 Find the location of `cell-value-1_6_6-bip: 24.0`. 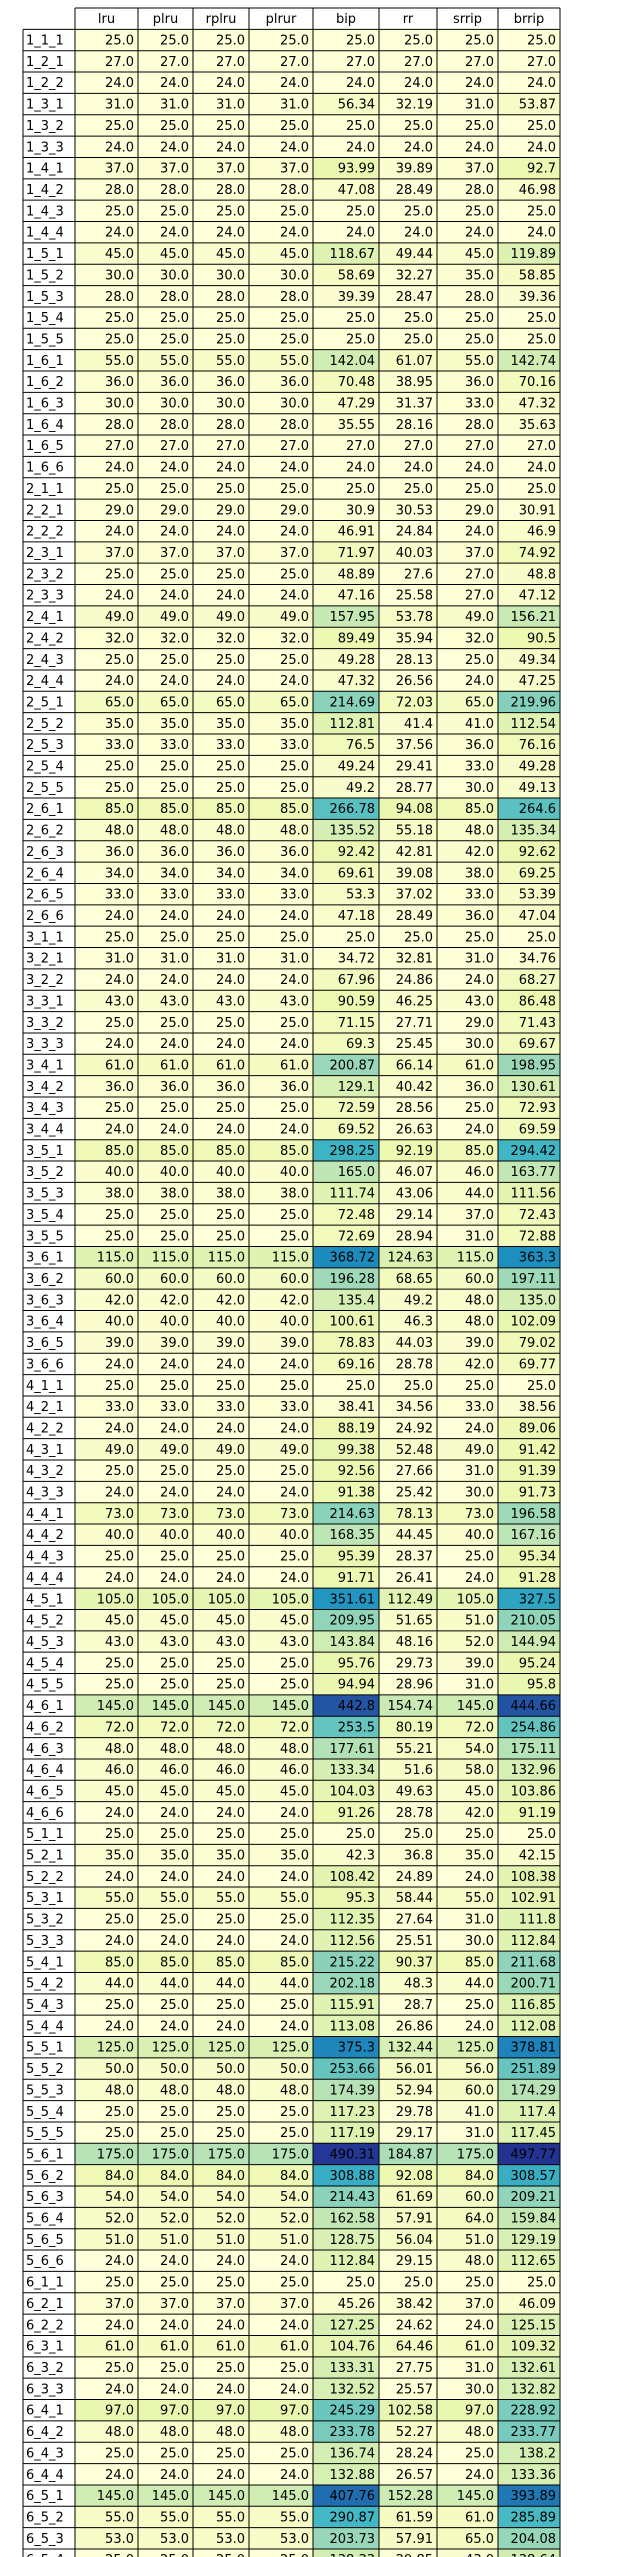

cell-value-1_6_6-bip: 24.0 is located at coordinates (360, 468).